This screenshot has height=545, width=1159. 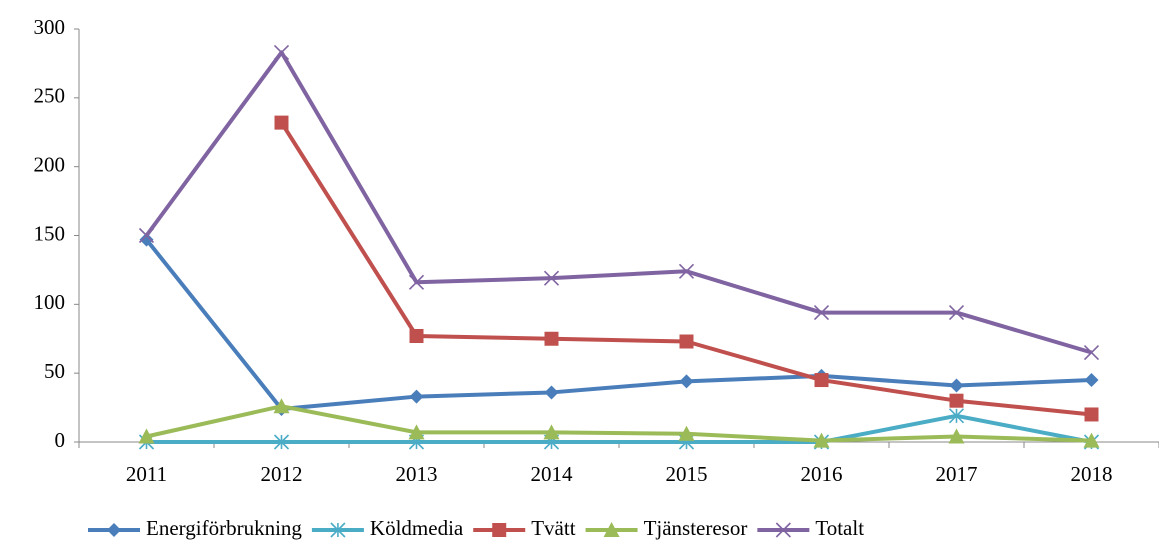 I want to click on x-tick-label: 2015, so click(x=687, y=474).